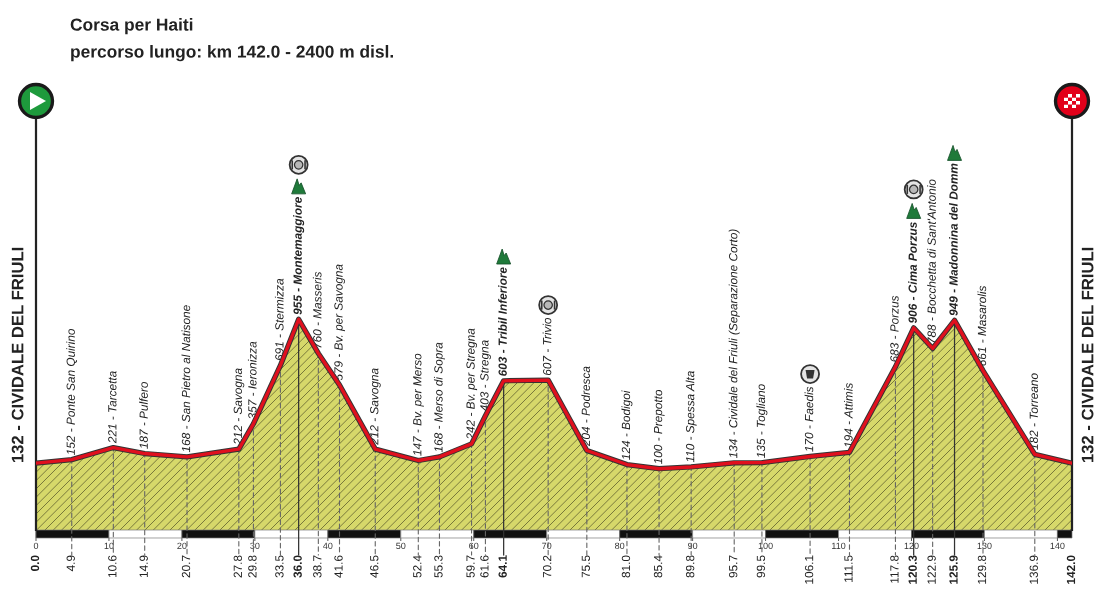  I want to click on x-tick-label: 10, so click(109, 546).